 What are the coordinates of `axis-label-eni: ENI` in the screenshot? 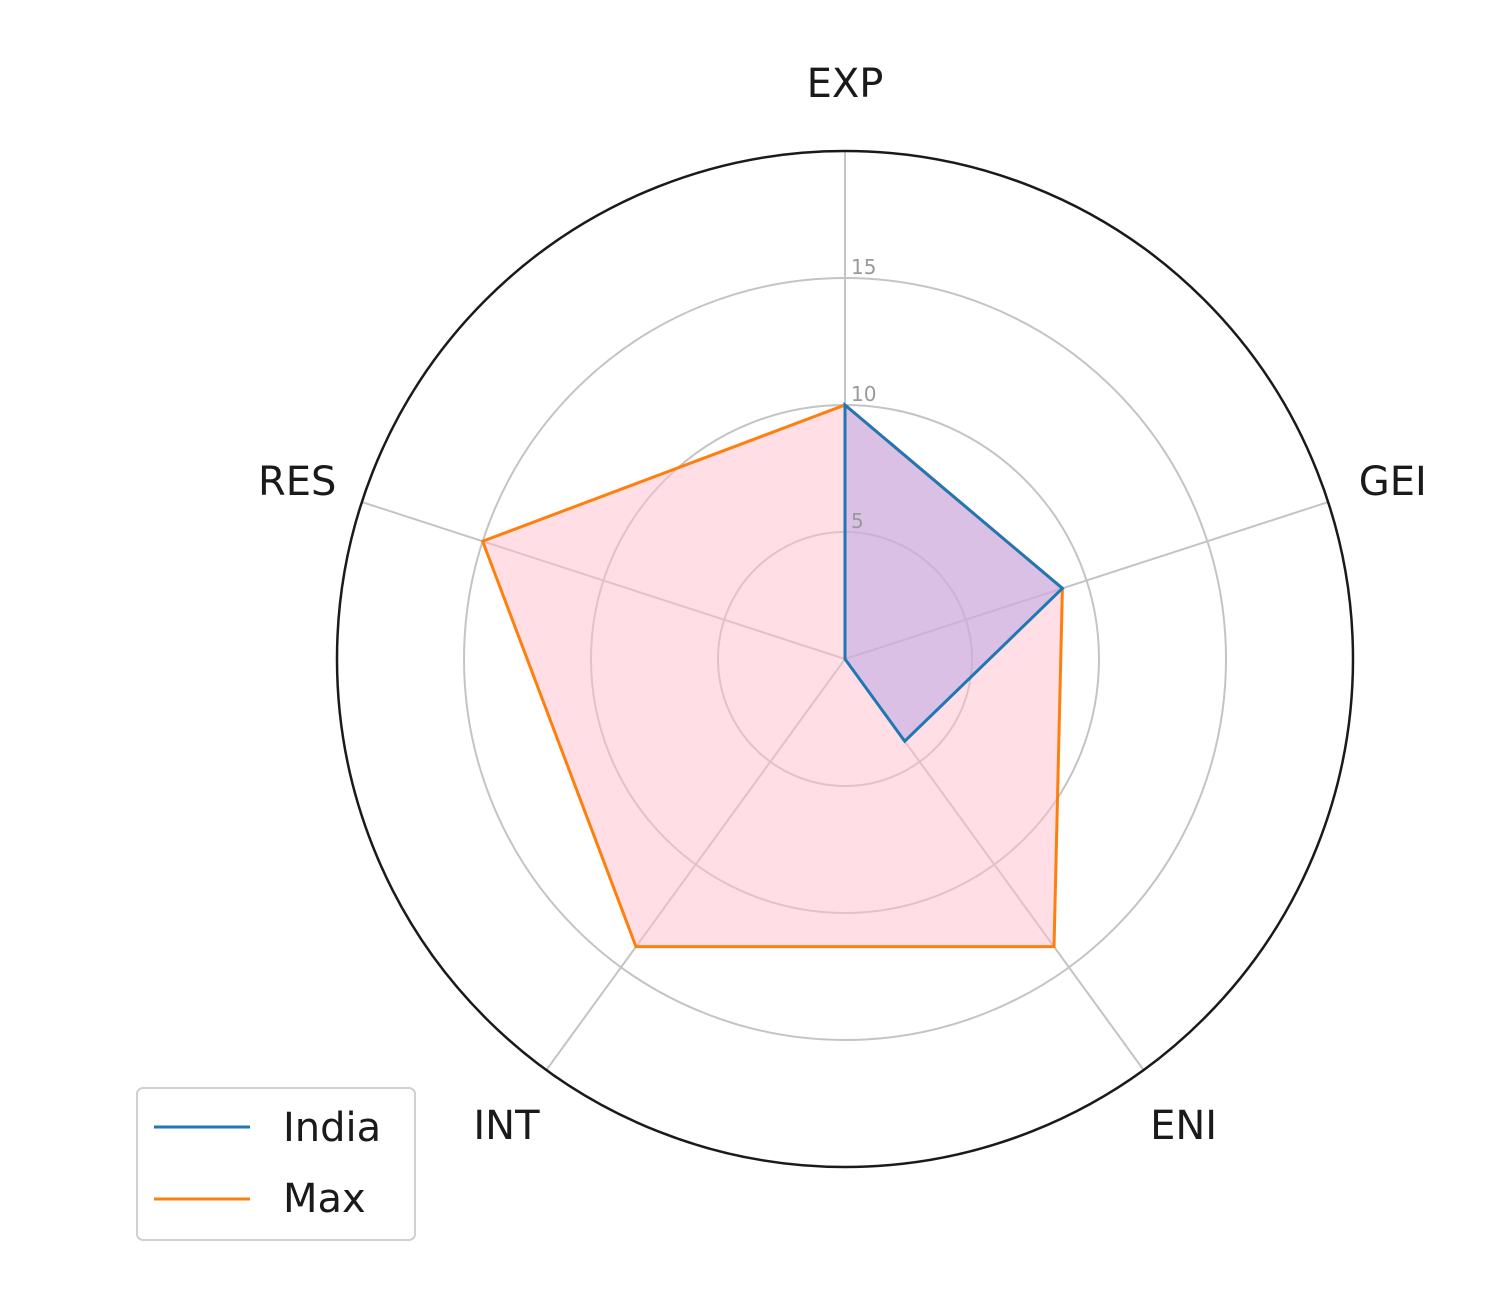 It's located at (1183, 1126).